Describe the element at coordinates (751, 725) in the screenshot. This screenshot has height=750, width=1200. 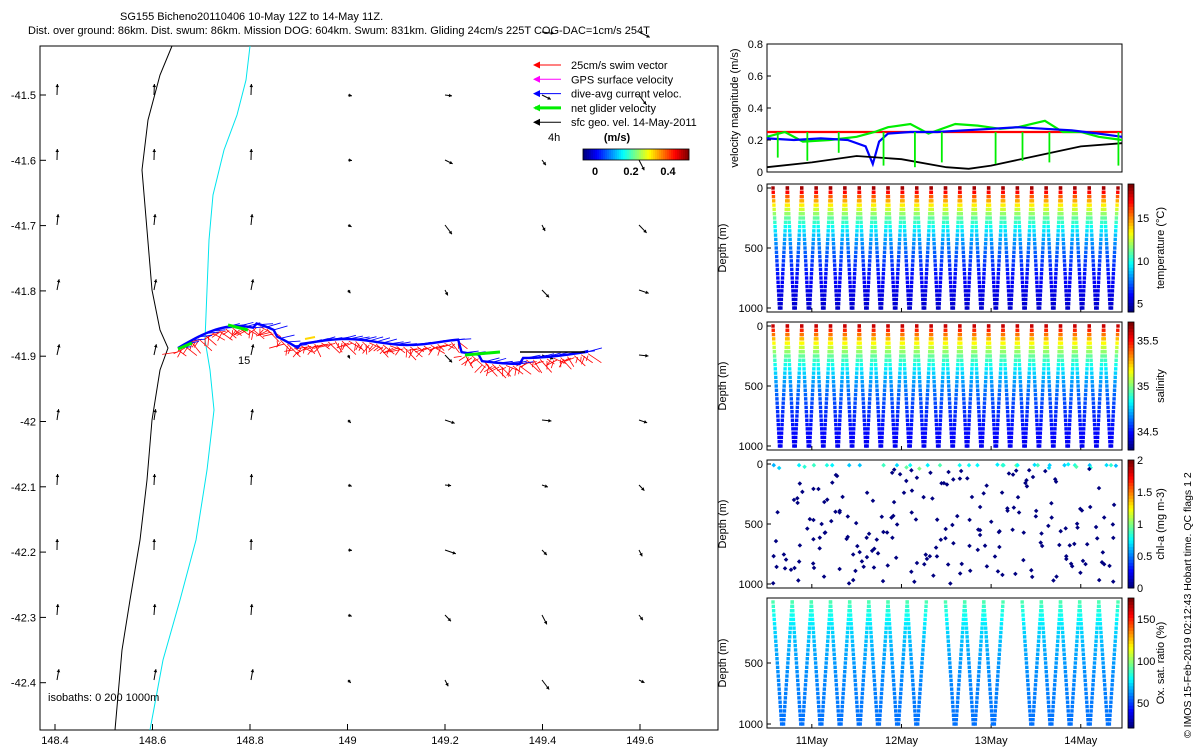
I see `oxygen-y-tick-label: 1000` at that location.